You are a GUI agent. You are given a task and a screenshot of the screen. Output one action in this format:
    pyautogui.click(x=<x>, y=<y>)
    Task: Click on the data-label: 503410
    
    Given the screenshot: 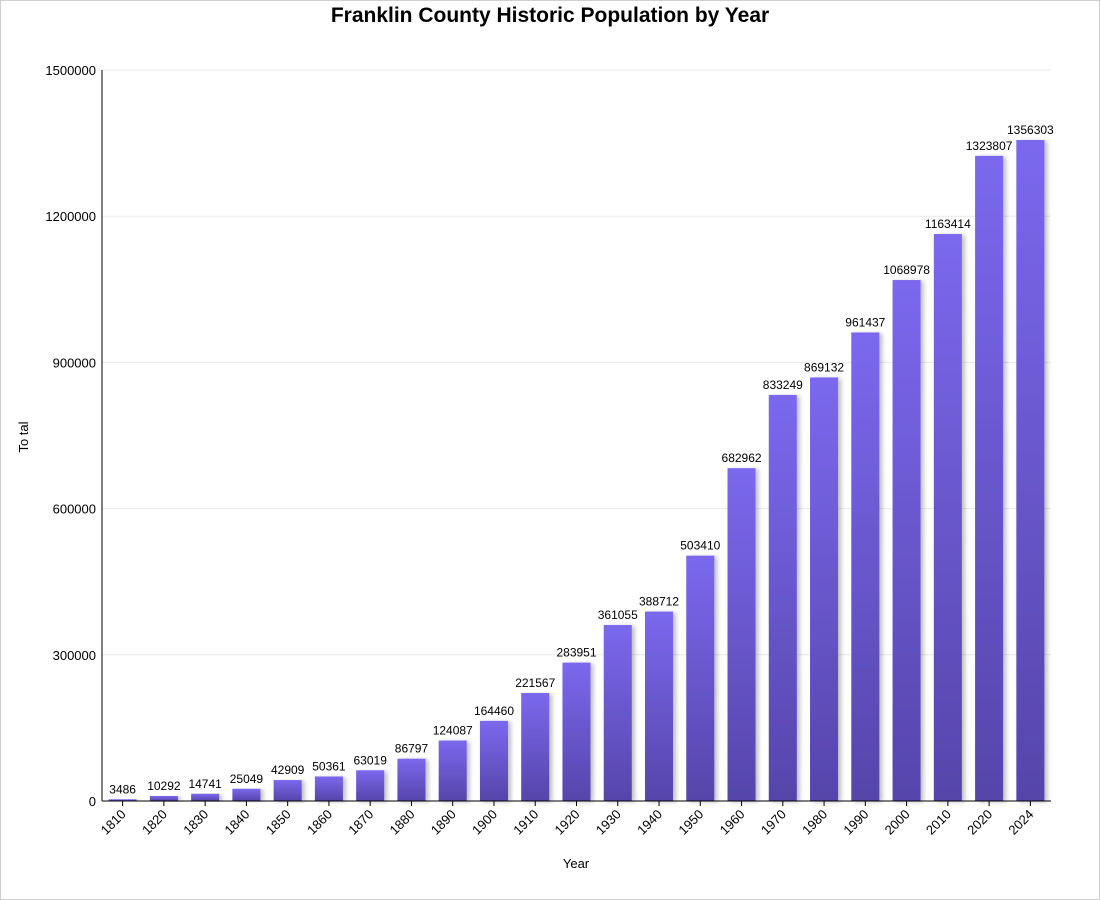 What is the action you would take?
    pyautogui.click(x=700, y=546)
    